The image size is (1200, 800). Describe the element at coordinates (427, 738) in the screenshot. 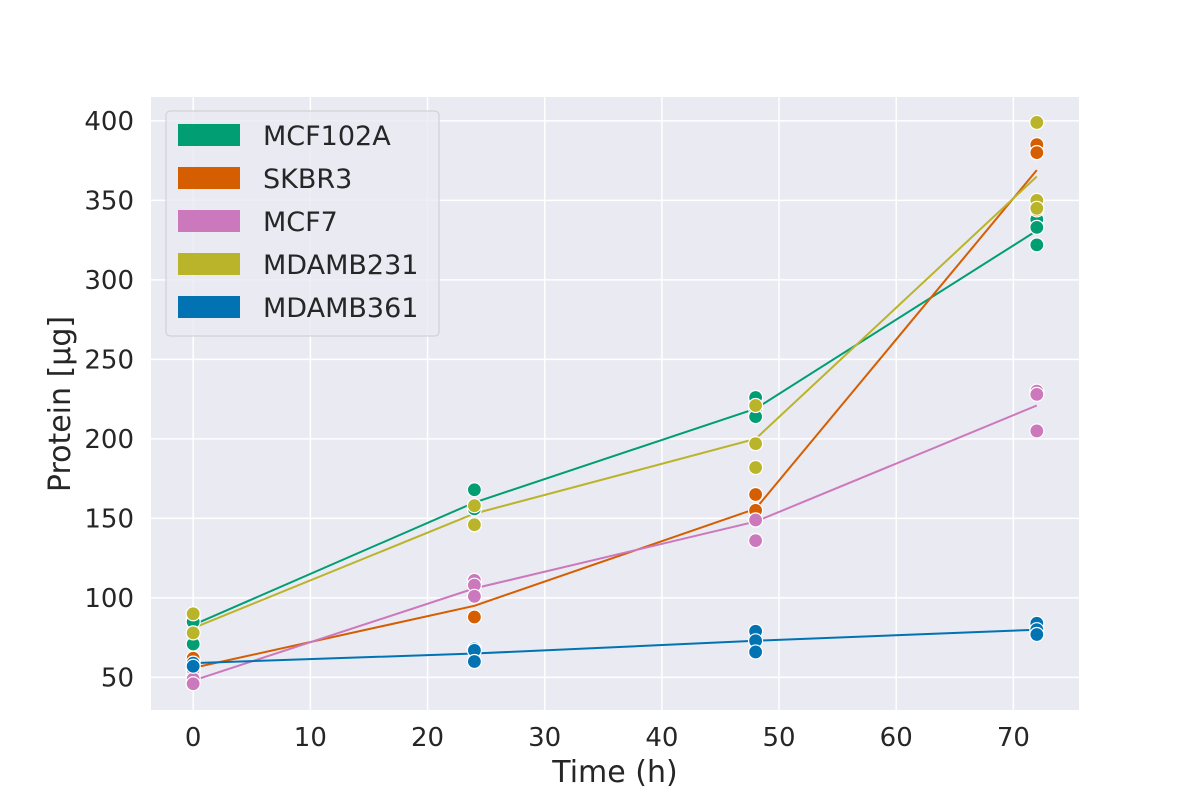

I see `x-tick-label: 20` at that location.